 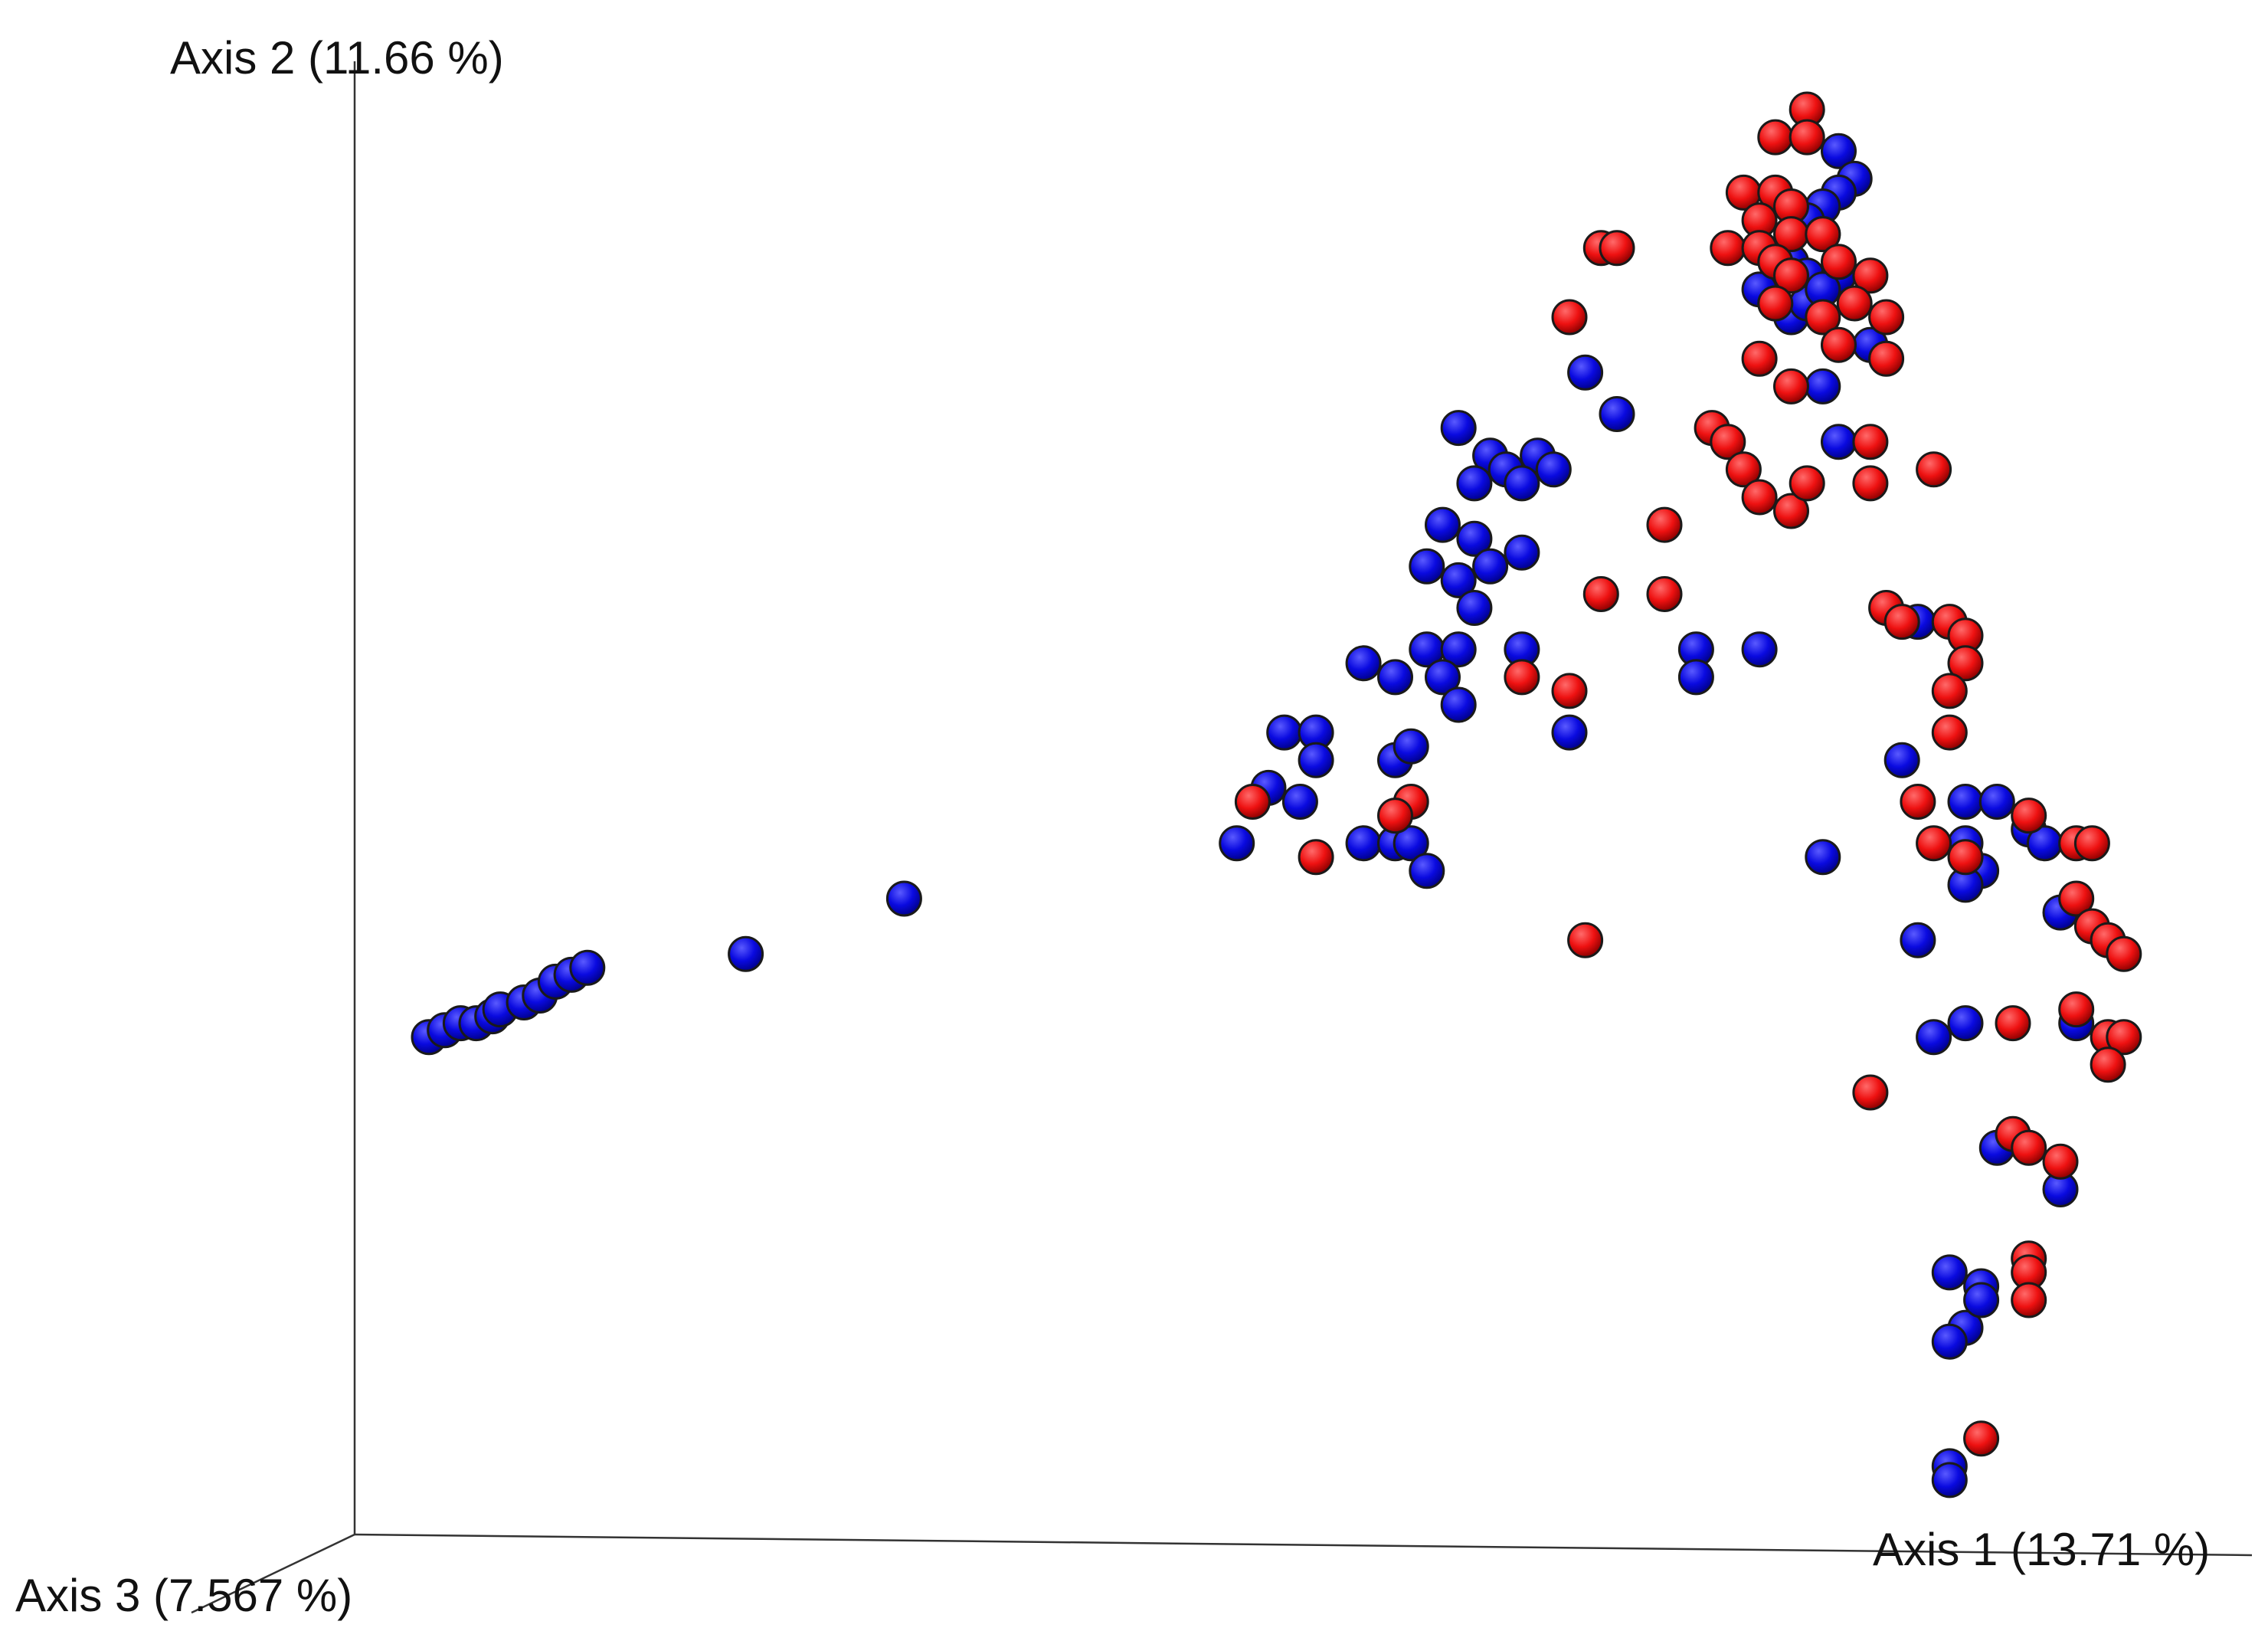 What do you see at coordinates (183, 1595) in the screenshot?
I see `axis-3-label: Axis 3 (7.567 %)` at bounding box center [183, 1595].